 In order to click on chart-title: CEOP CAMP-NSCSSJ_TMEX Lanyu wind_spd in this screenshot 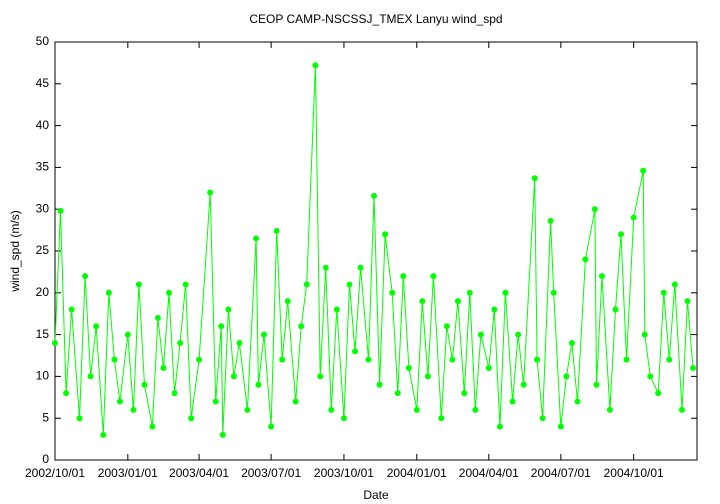, I will do `click(375, 19)`.